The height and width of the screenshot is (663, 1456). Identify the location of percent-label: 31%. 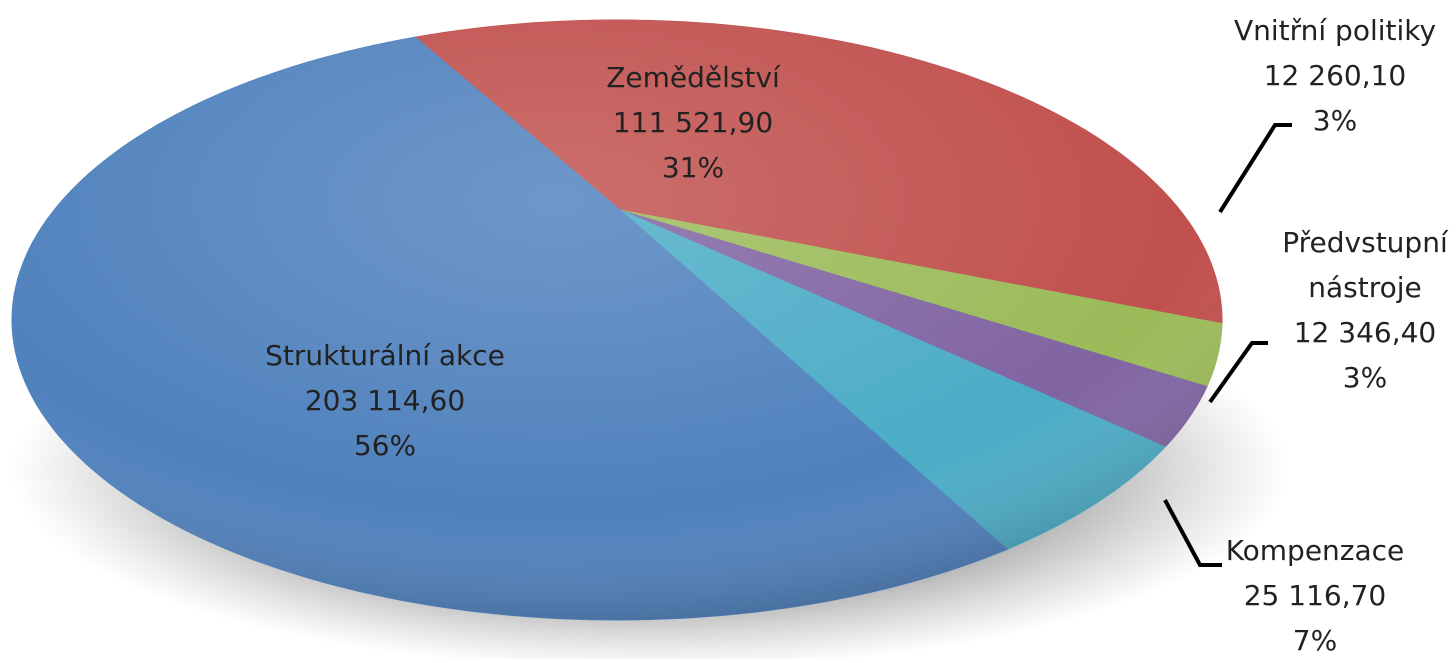
(693, 167).